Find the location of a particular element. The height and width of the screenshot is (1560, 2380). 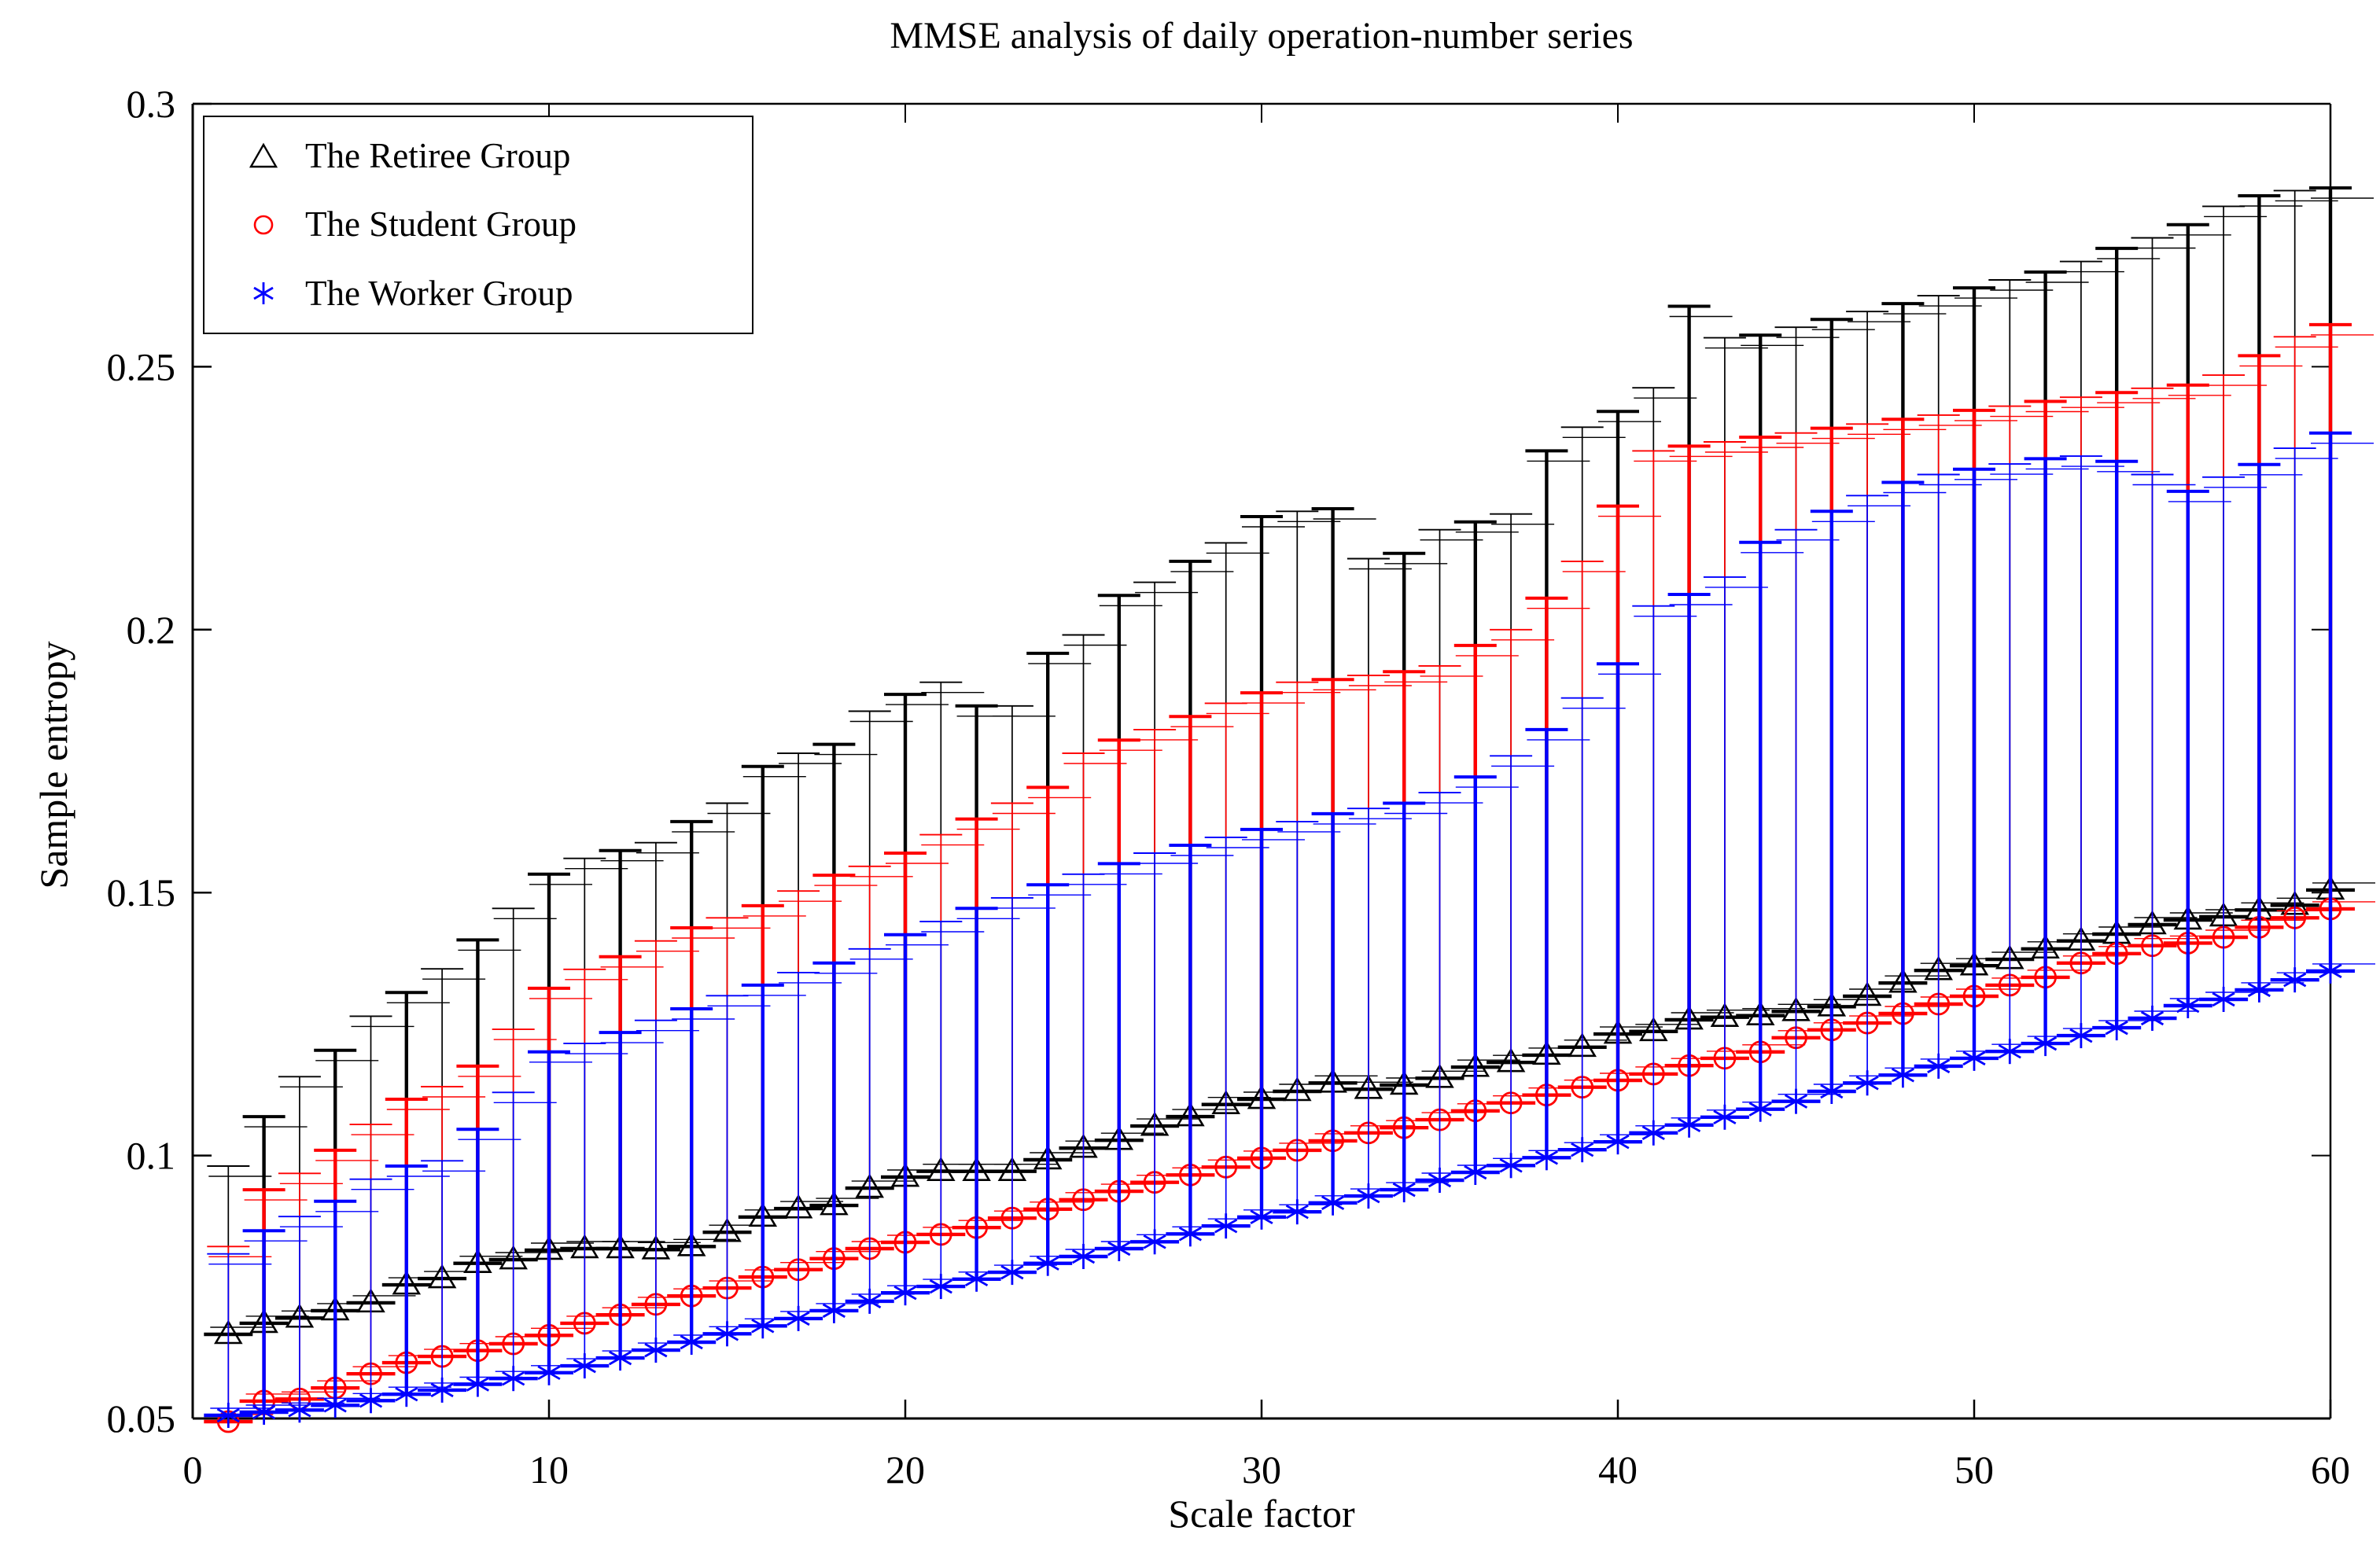

legend-label: The Student Group is located at coordinates (441, 224).